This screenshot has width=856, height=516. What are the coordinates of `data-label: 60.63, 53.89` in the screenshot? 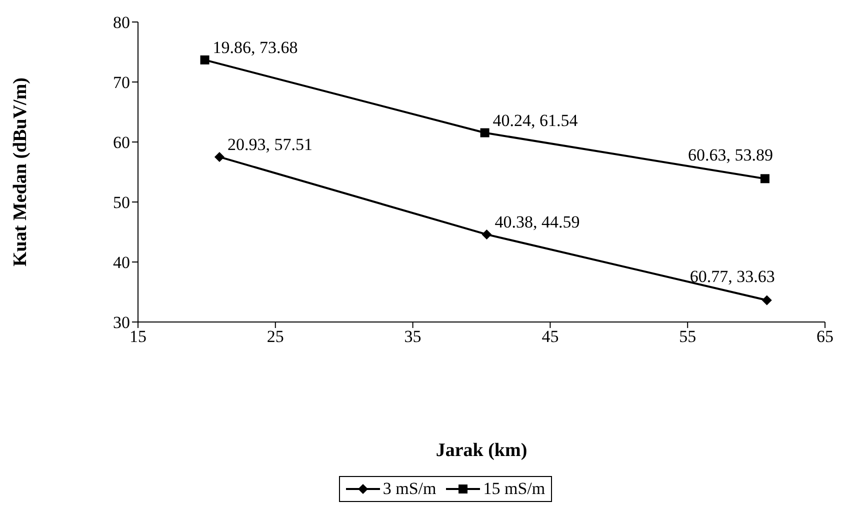 It's located at (730, 155).